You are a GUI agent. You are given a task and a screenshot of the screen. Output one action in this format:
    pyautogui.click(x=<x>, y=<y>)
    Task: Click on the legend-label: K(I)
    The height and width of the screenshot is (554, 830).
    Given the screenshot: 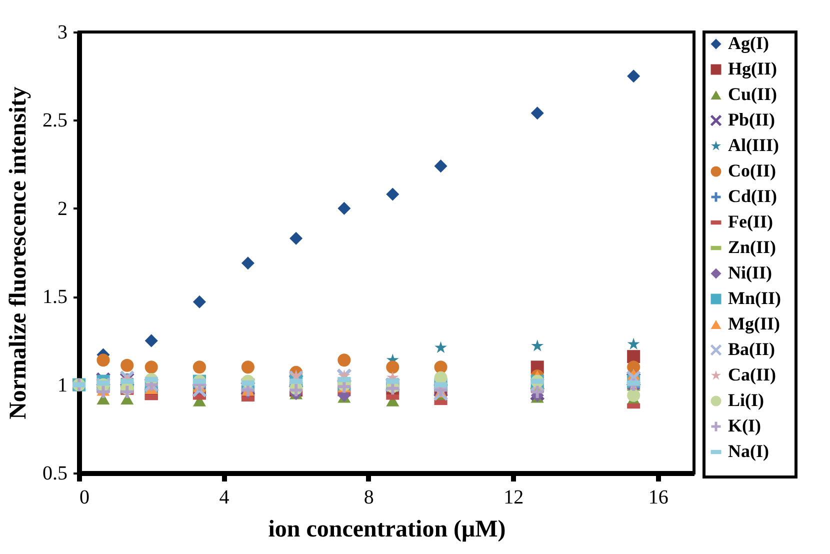 What is the action you would take?
    pyautogui.click(x=744, y=426)
    